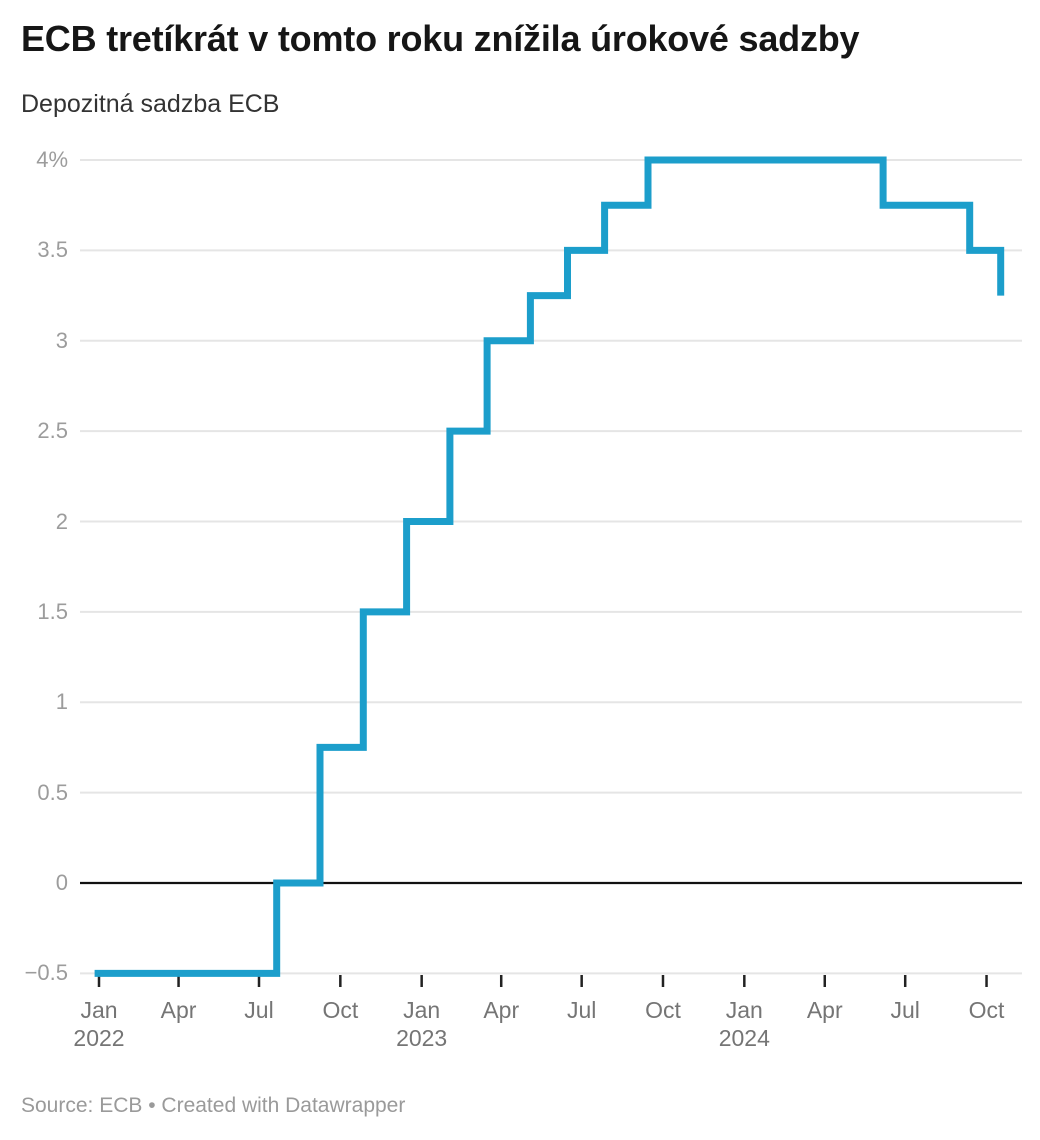 The width and height of the screenshot is (1040, 1140). Describe the element at coordinates (422, 1038) in the screenshot. I see `x-axis-year-label: 2023` at that location.